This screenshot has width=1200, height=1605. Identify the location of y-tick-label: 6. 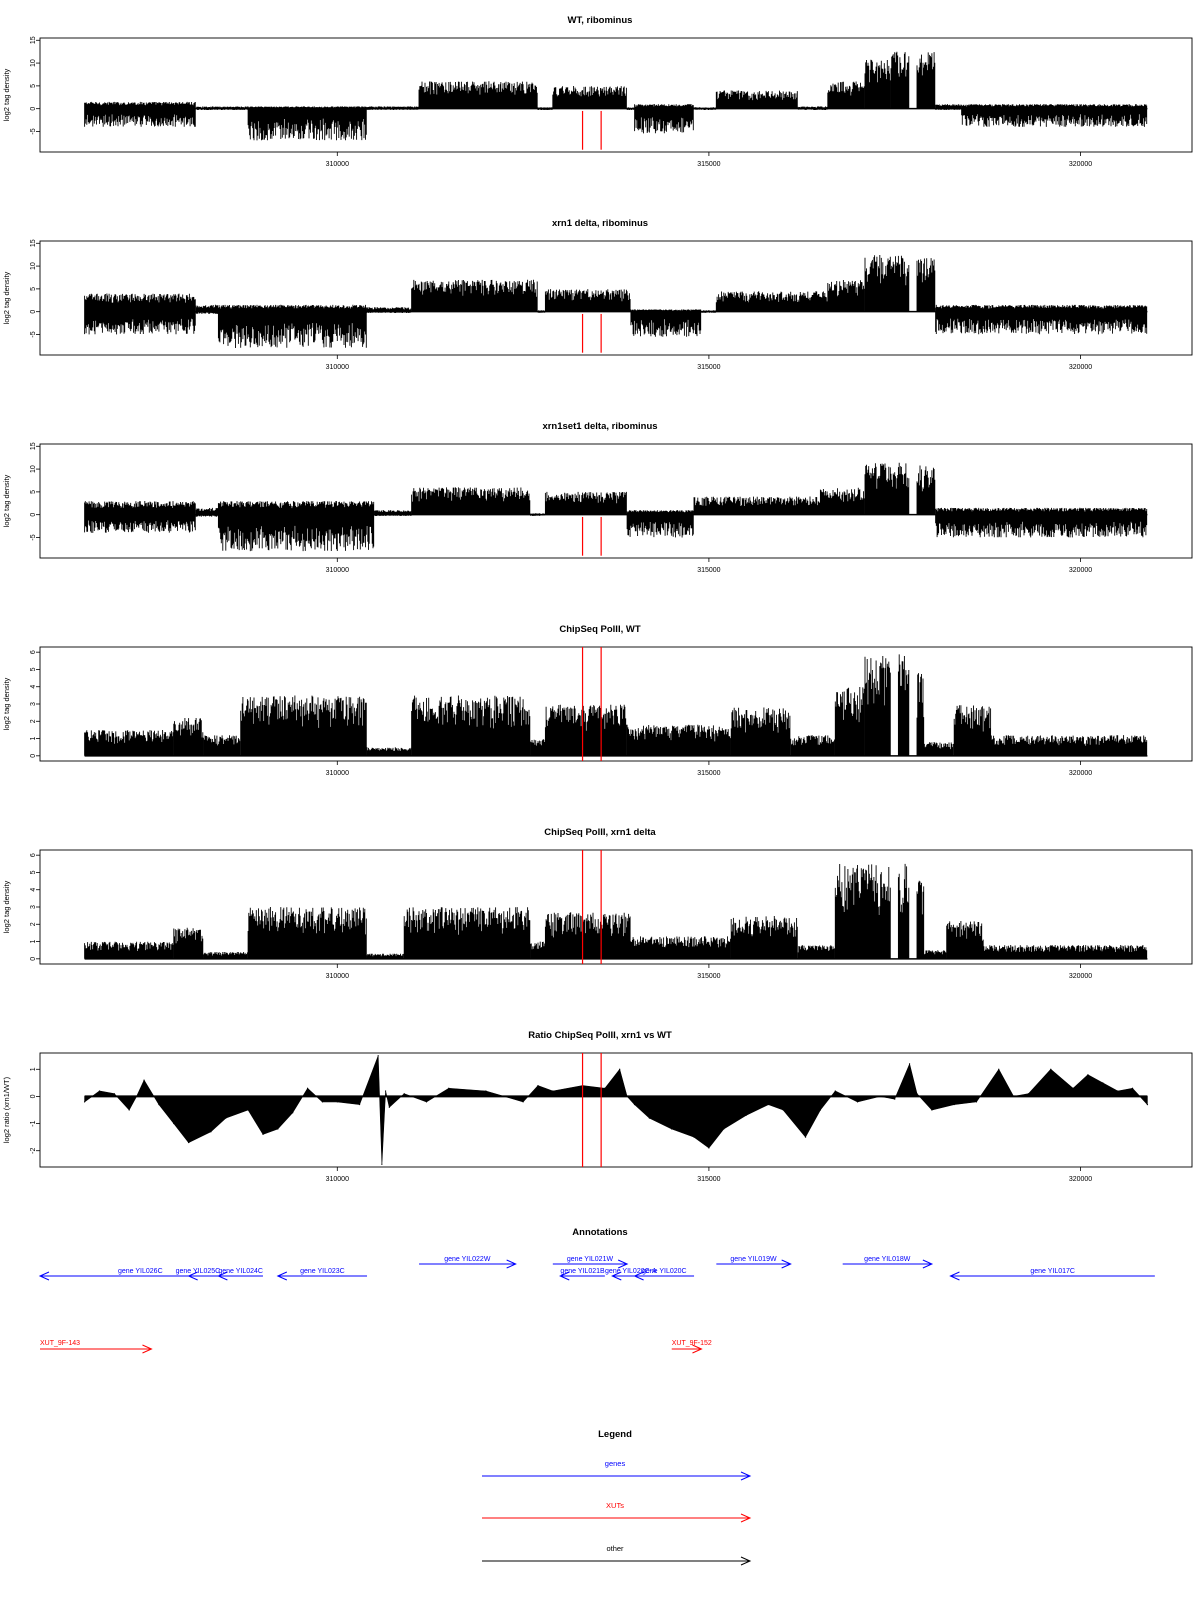
(33, 652).